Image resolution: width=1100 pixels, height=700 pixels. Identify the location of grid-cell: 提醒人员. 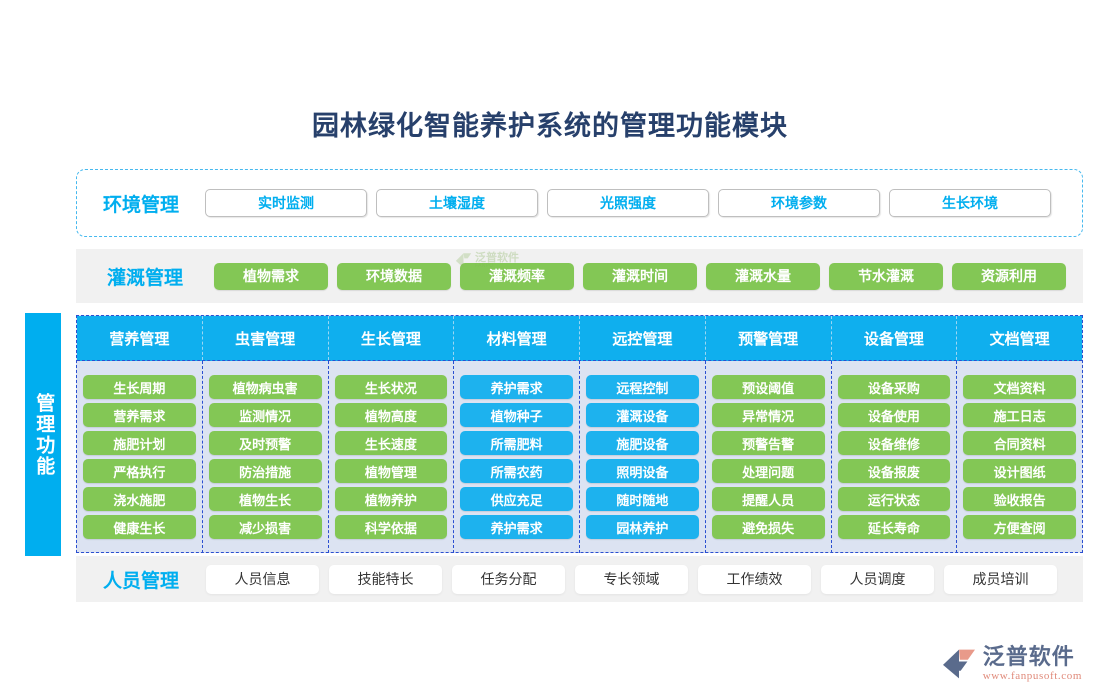
(768, 499).